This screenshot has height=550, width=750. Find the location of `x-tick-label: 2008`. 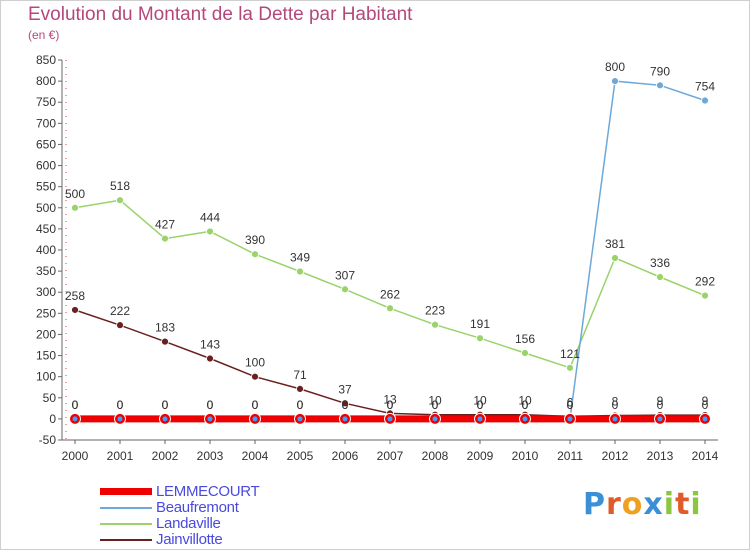

x-tick-label: 2008 is located at coordinates (435, 456).